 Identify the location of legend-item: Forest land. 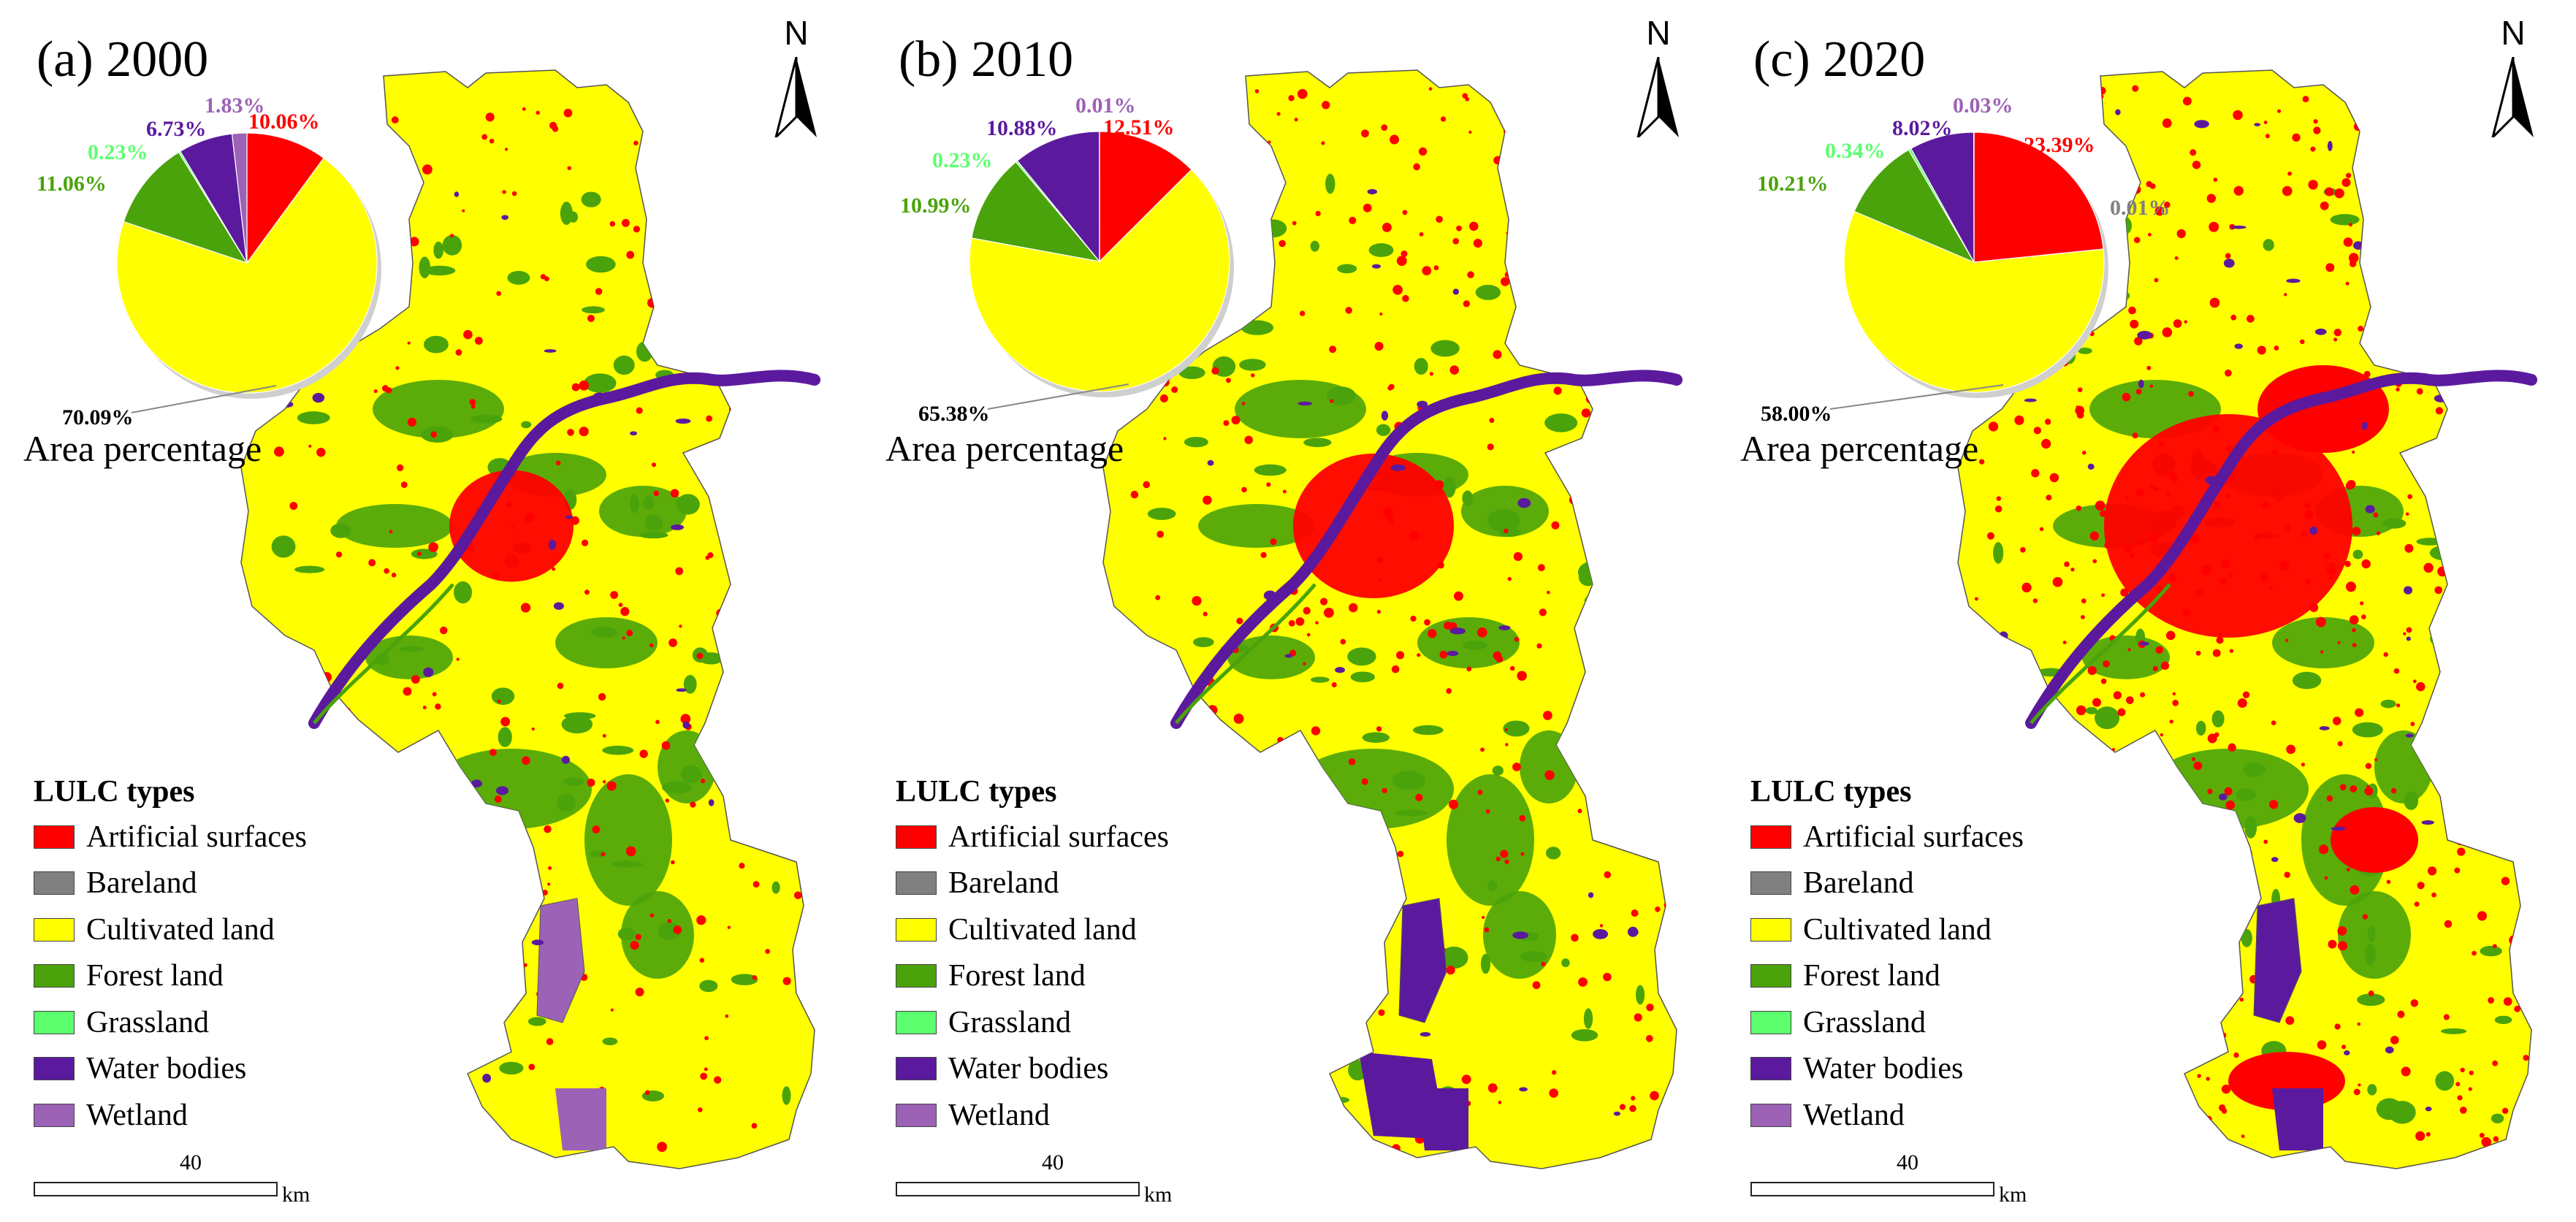
(216, 977).